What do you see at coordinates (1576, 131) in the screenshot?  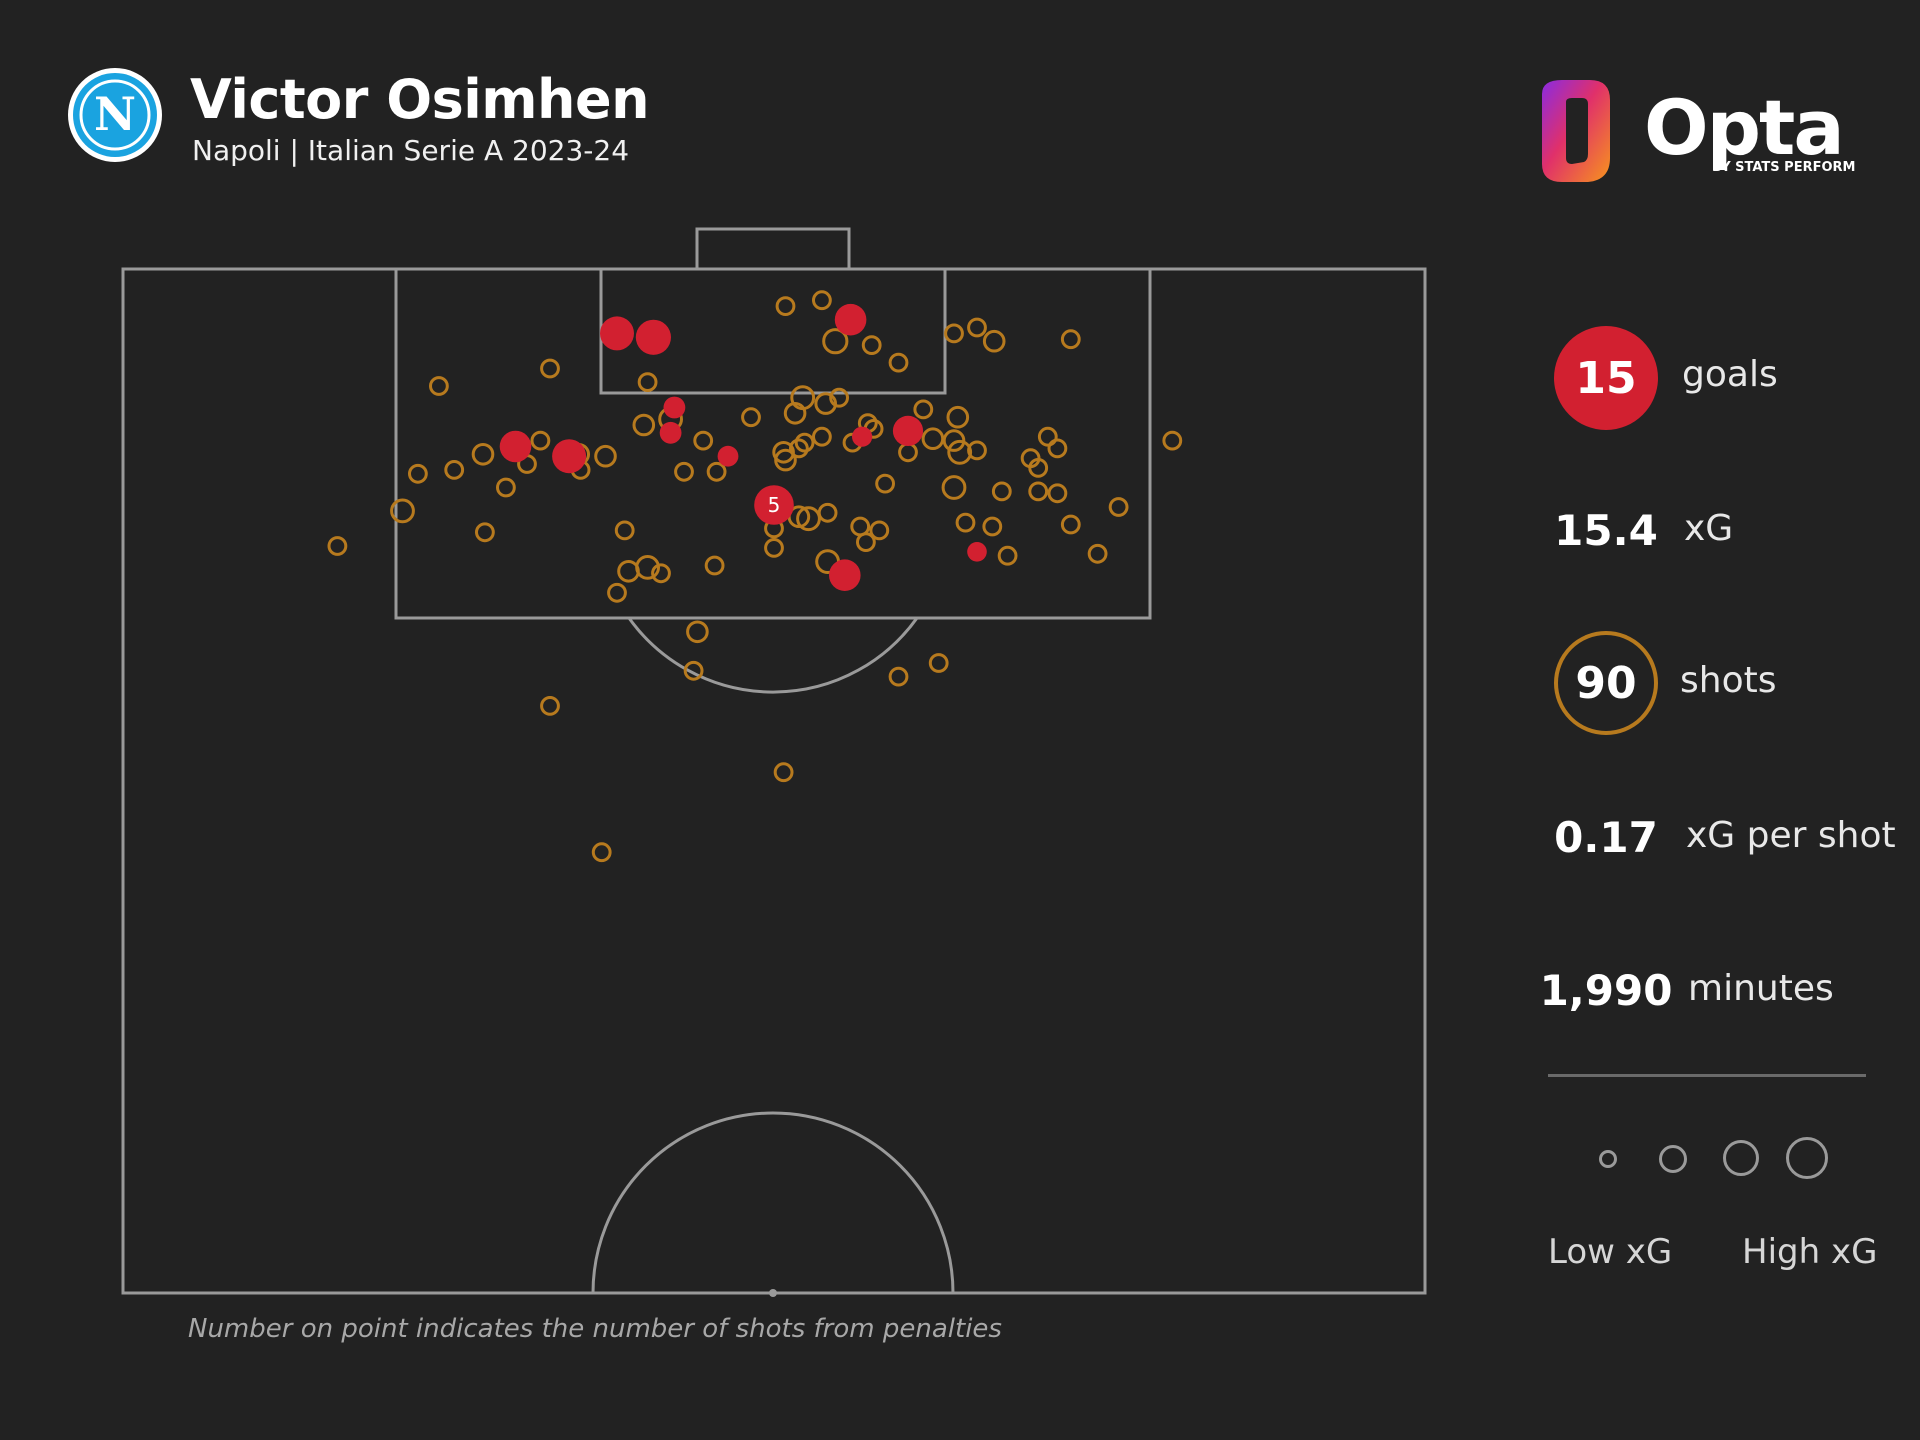 I see `opta-mark-icon` at bounding box center [1576, 131].